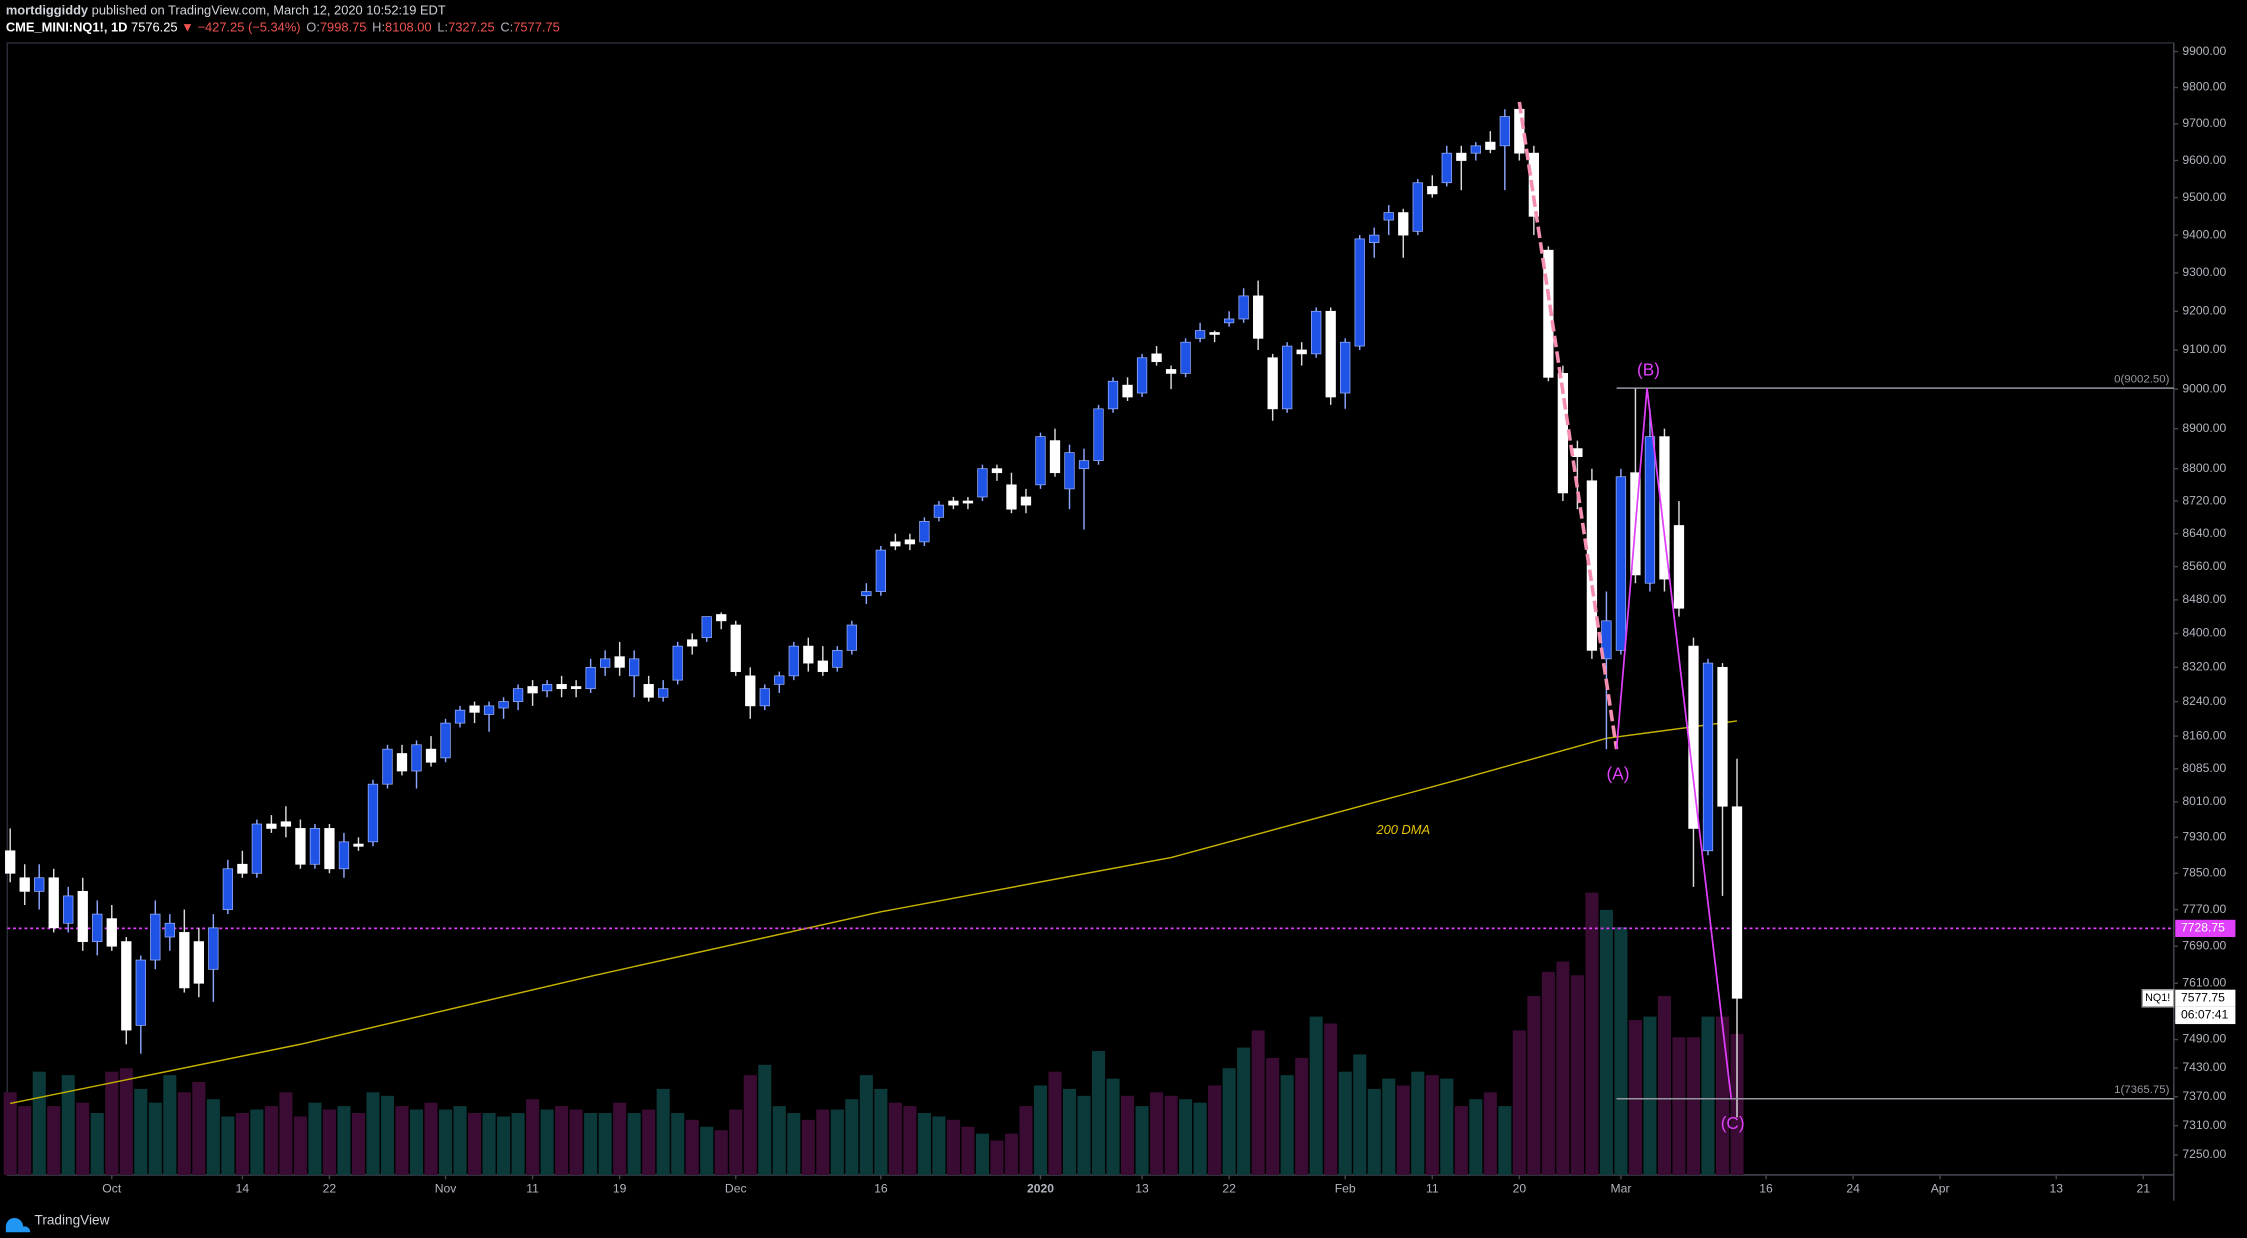 The width and height of the screenshot is (2247, 1238). What do you see at coordinates (1733, 1123) in the screenshot?
I see `wave-label: (C)` at bounding box center [1733, 1123].